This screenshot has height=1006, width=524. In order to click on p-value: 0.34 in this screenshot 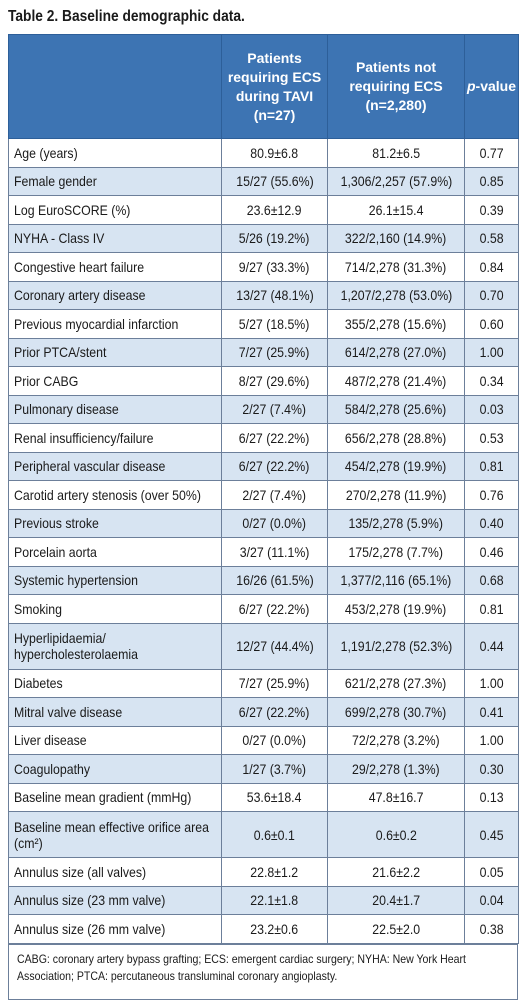, I will do `click(491, 381)`.